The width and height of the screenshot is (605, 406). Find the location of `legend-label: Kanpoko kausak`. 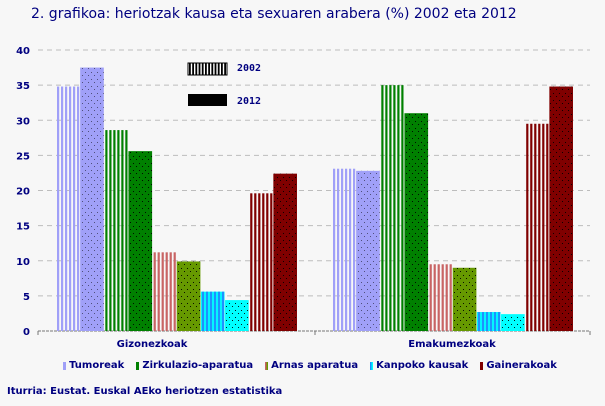

legend-label: Kanpoko kausak is located at coordinates (422, 365).